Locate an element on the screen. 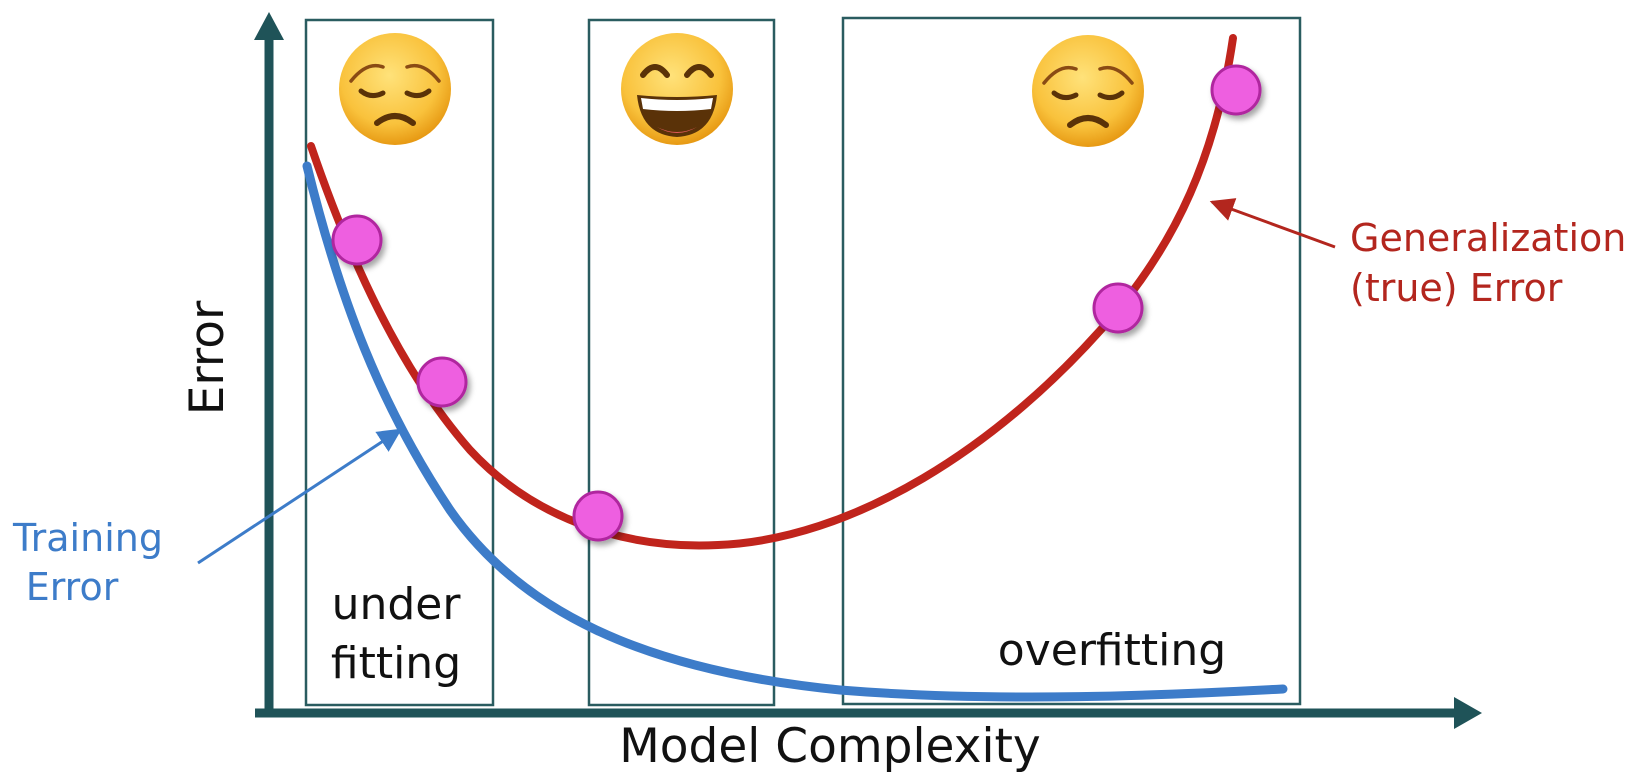 This screenshot has height=776, width=1638. y-axis-arrowhead is located at coordinates (269, 26).